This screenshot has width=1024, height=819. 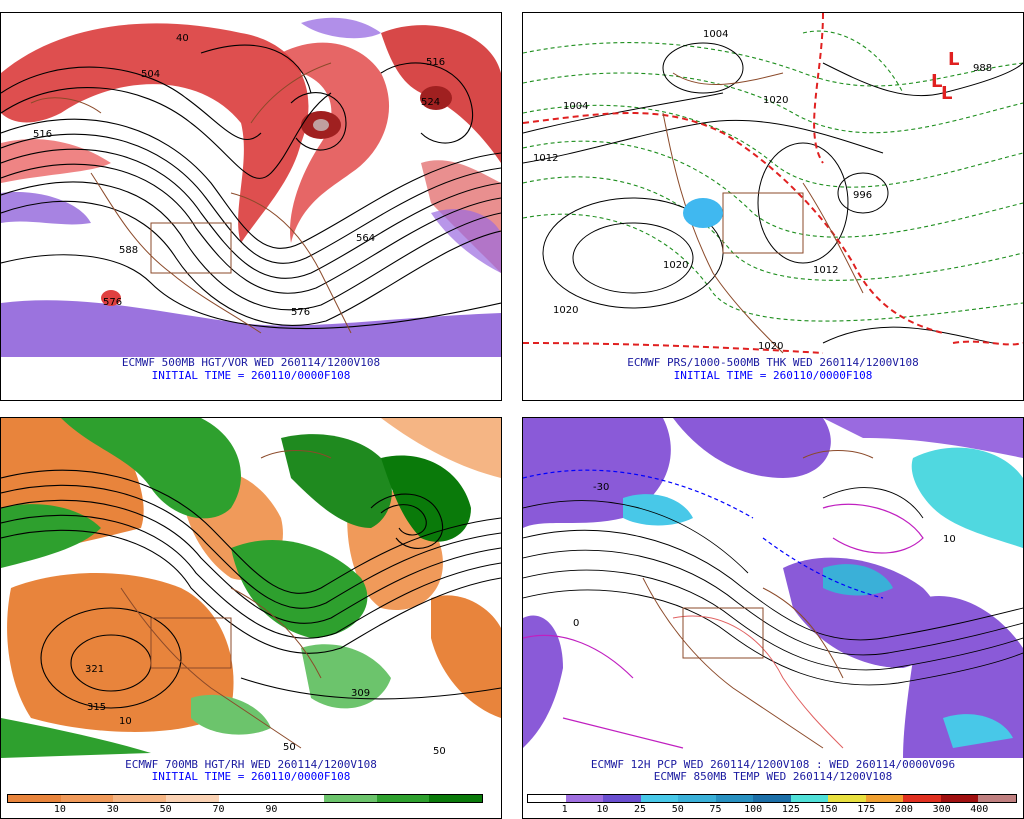 What do you see at coordinates (251, 362) in the screenshot?
I see `panel-caption: ECMWF 500MB HGT/VOR WED 260114/1200V108` at bounding box center [251, 362].